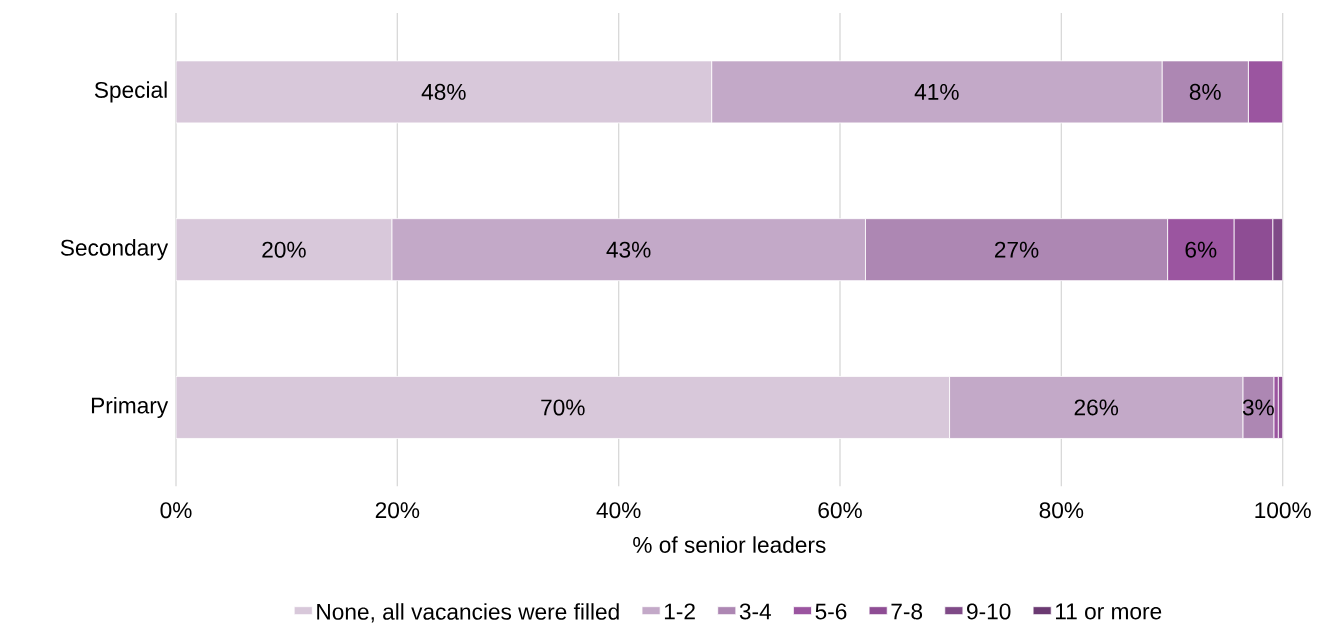 Image resolution: width=1336 pixels, height=629 pixels. Describe the element at coordinates (907, 611) in the screenshot. I see `legend-label: 7-8` at that location.